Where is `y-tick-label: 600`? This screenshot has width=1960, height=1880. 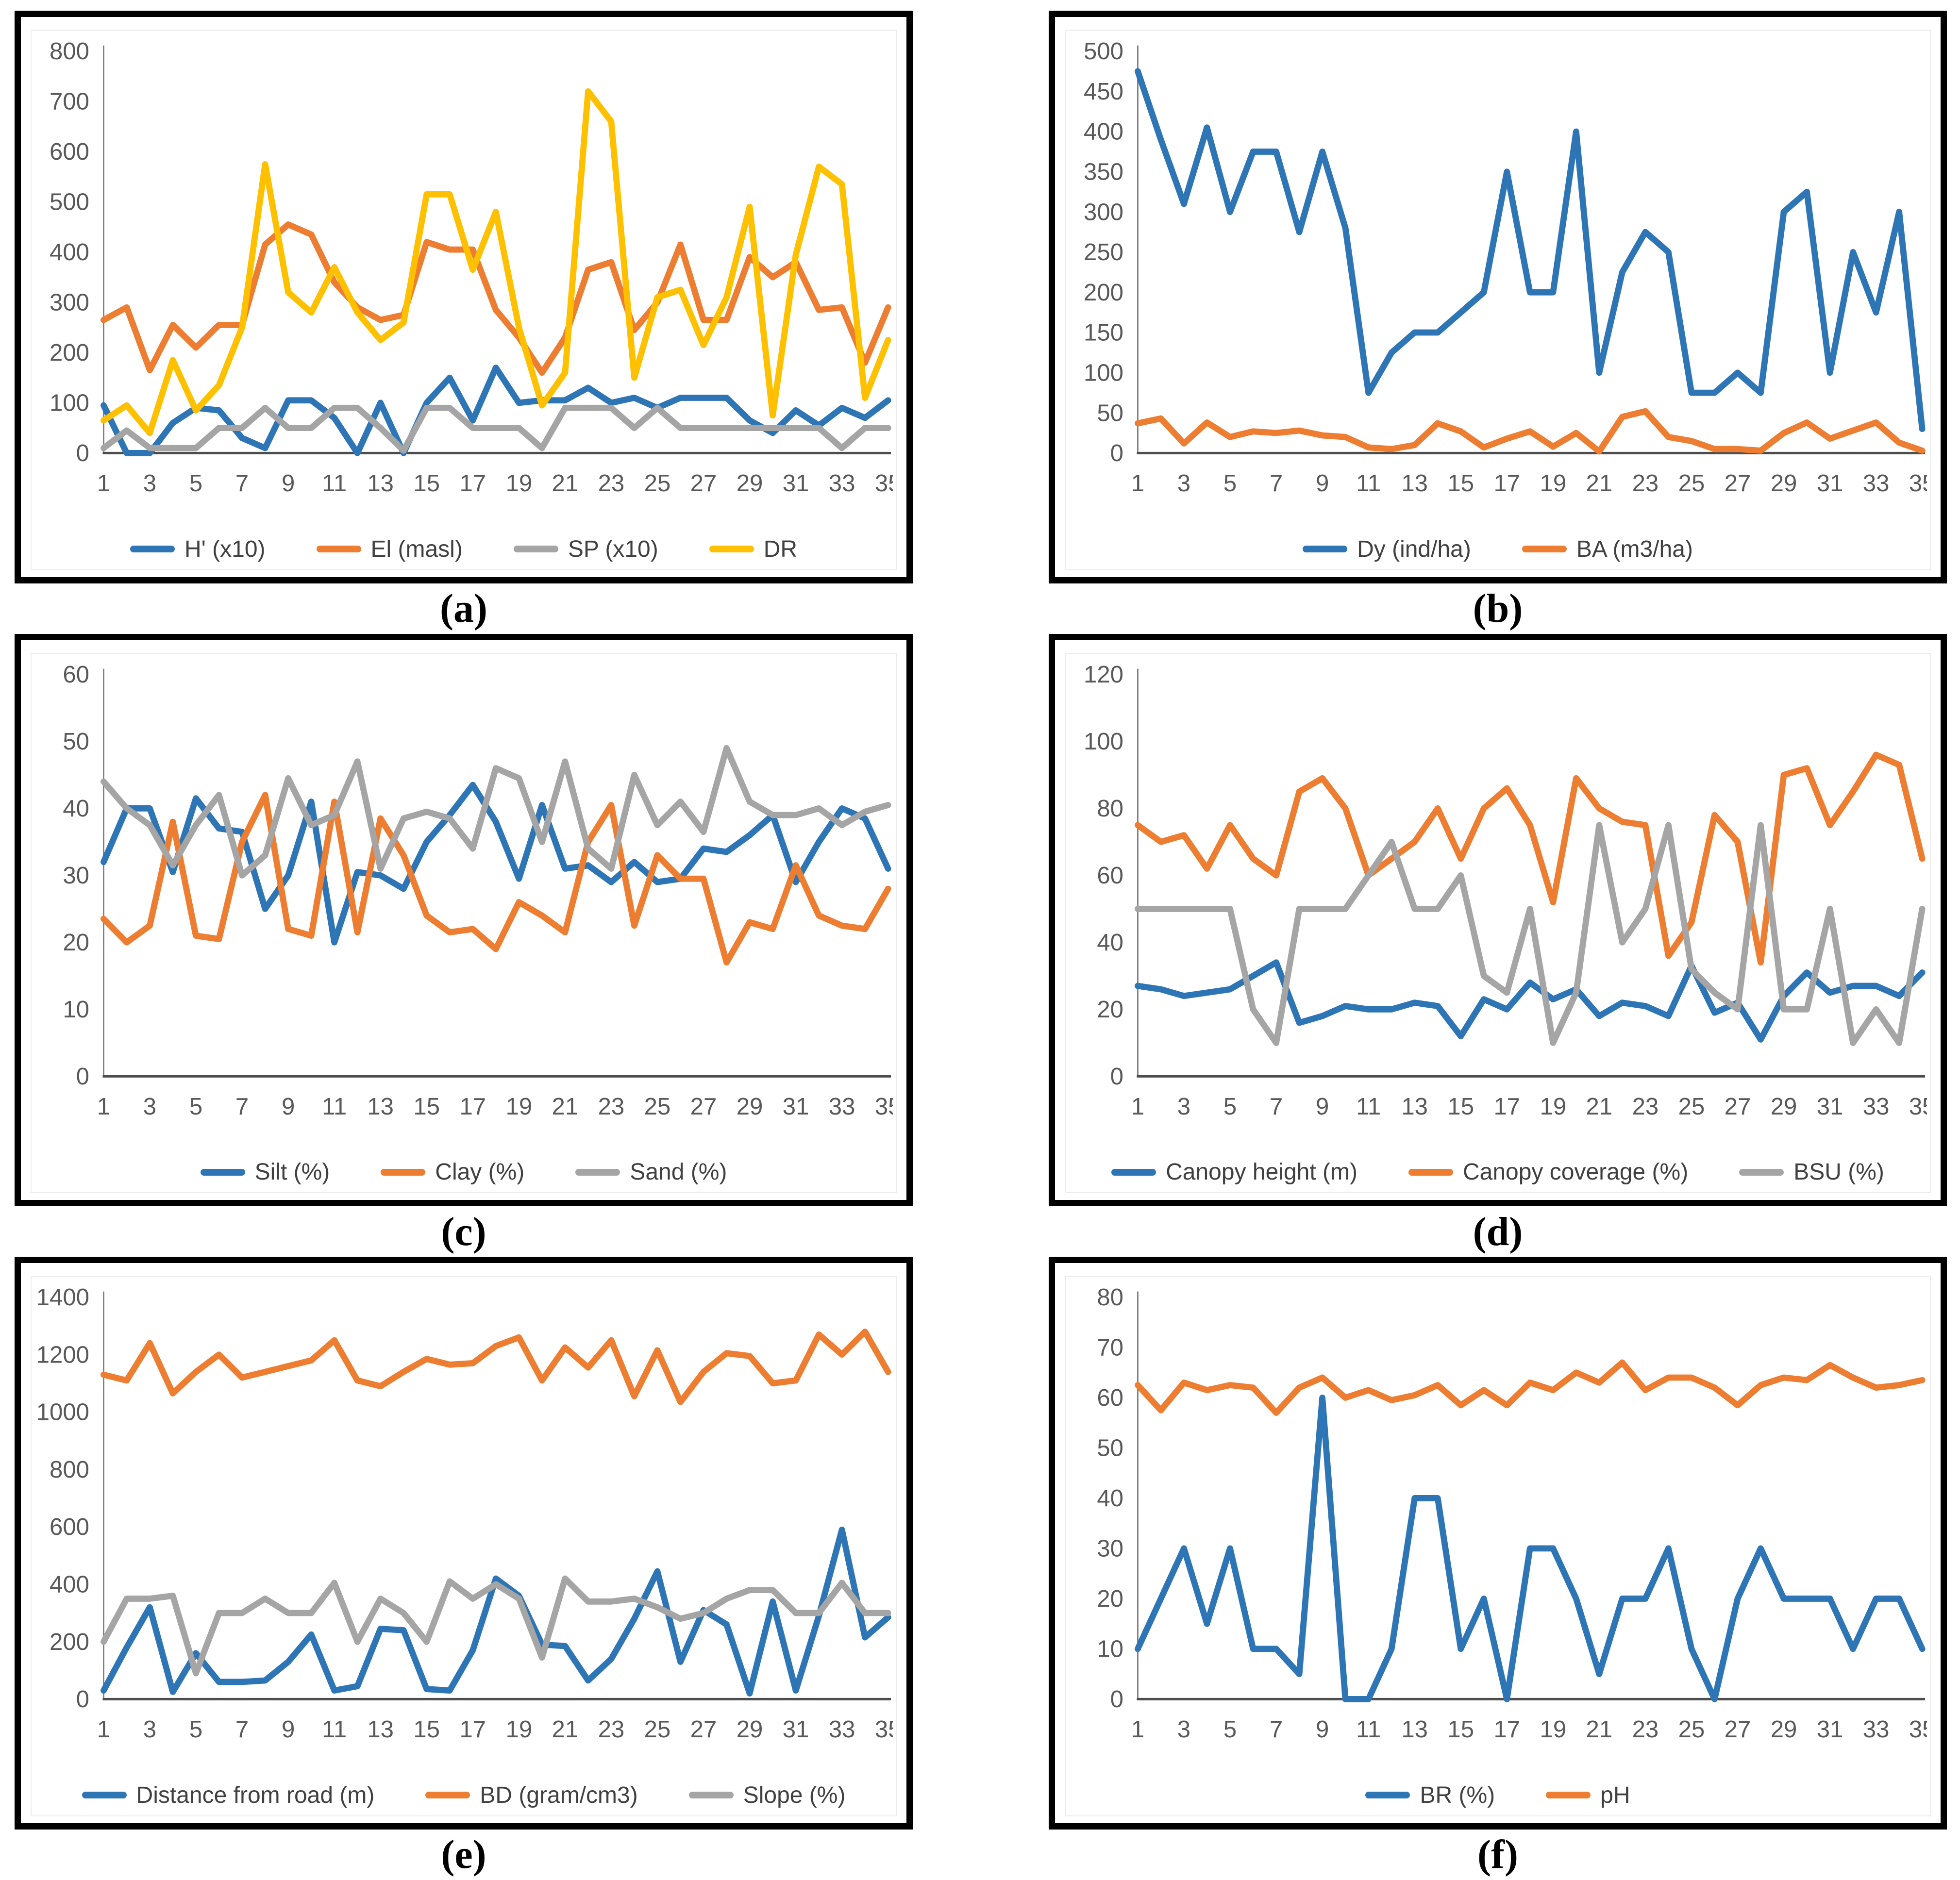 y-tick-label: 600 is located at coordinates (70, 152).